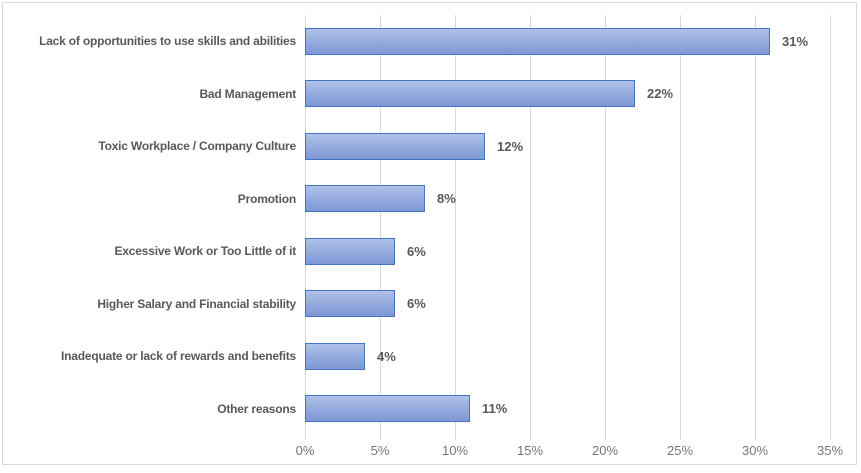 This screenshot has height=473, width=861. What do you see at coordinates (455, 450) in the screenshot?
I see `x-tick-label: 10%` at bounding box center [455, 450].